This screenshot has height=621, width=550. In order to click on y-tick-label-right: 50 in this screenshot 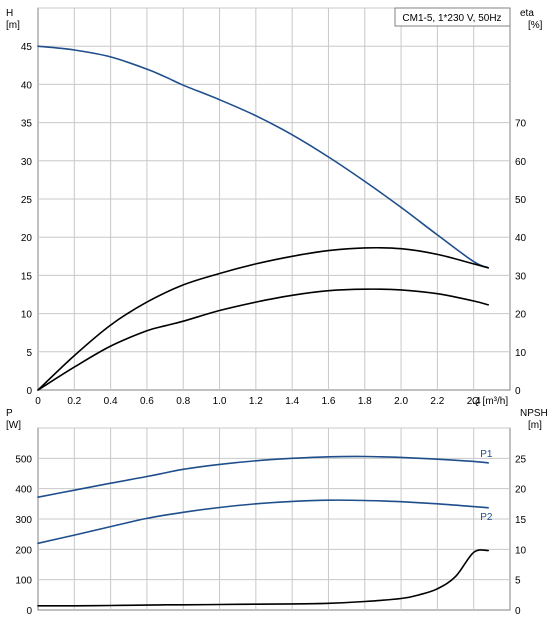, I will do `click(521, 200)`.